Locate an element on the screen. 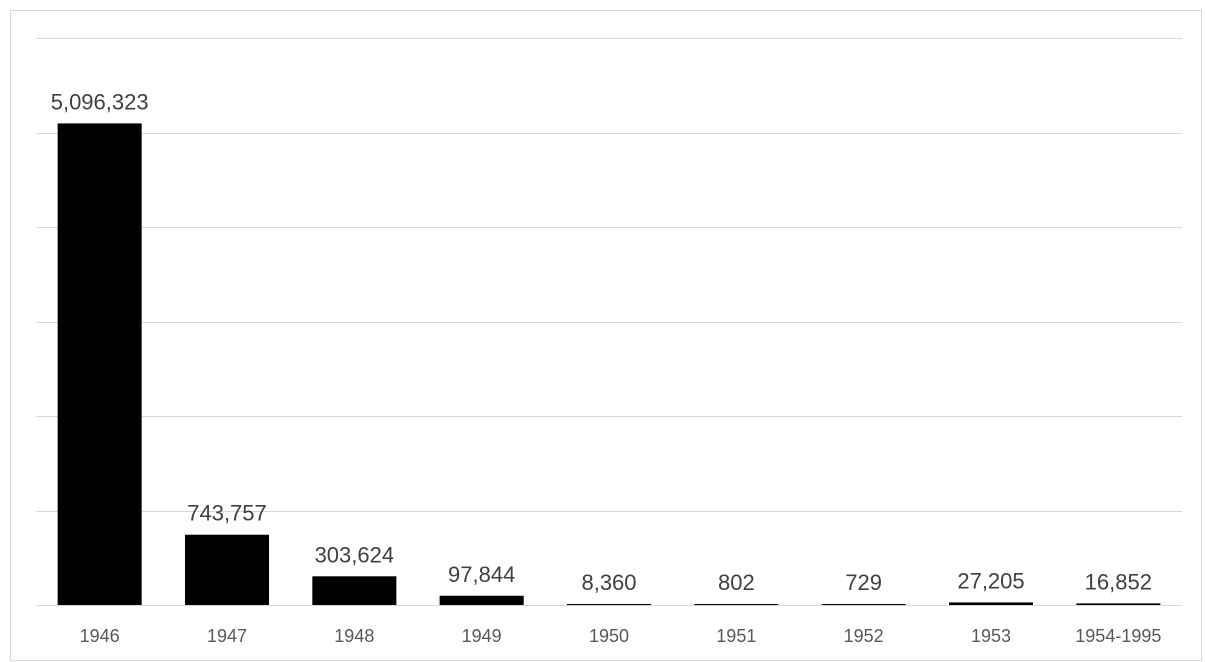 This screenshot has height=662, width=1205. data-label-1947: 743,757 is located at coordinates (227, 513).